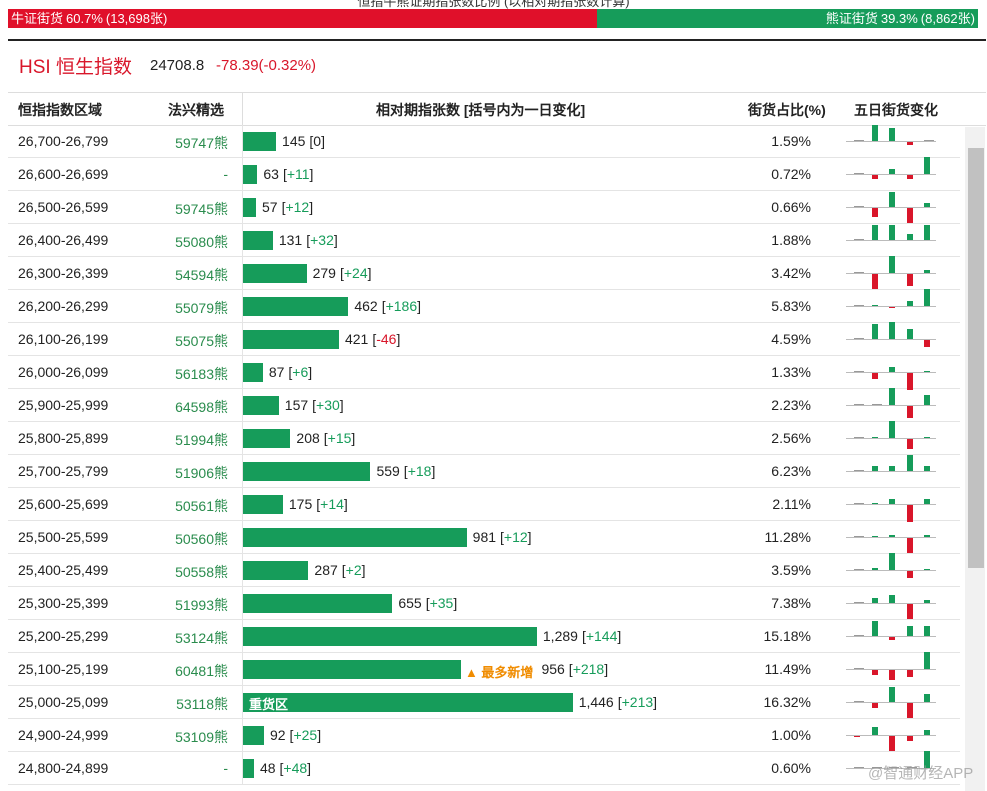 Image resolution: width=987 pixels, height=791 pixels. What do you see at coordinates (298, 174) in the screenshot?
I see `change: [+11]` at bounding box center [298, 174].